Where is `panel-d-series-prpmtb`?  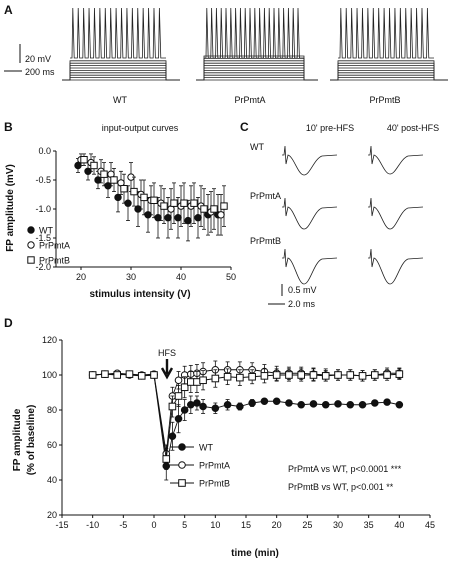 panel-d-series-prpmtb is located at coordinates (246, 419).